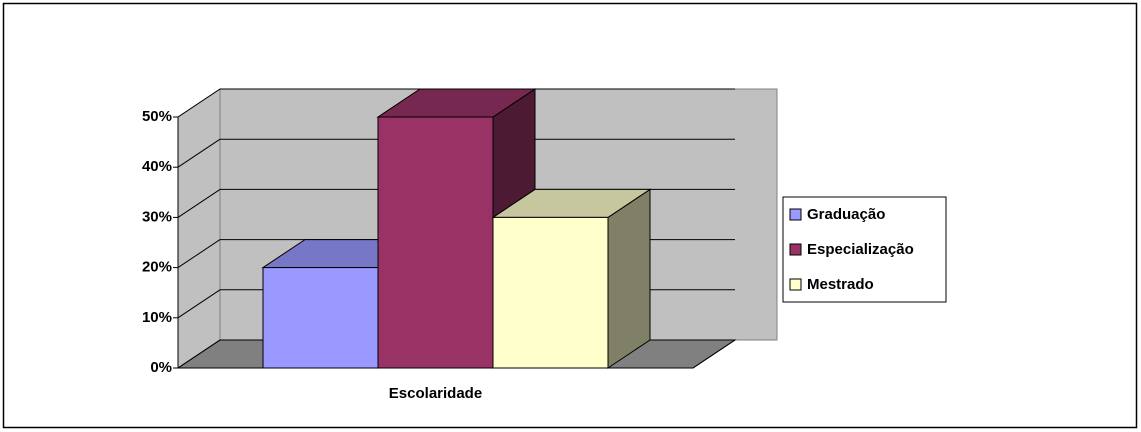 This screenshot has width=1141, height=432. Describe the element at coordinates (157, 166) in the screenshot. I see `y-tick-label: 40%` at that location.